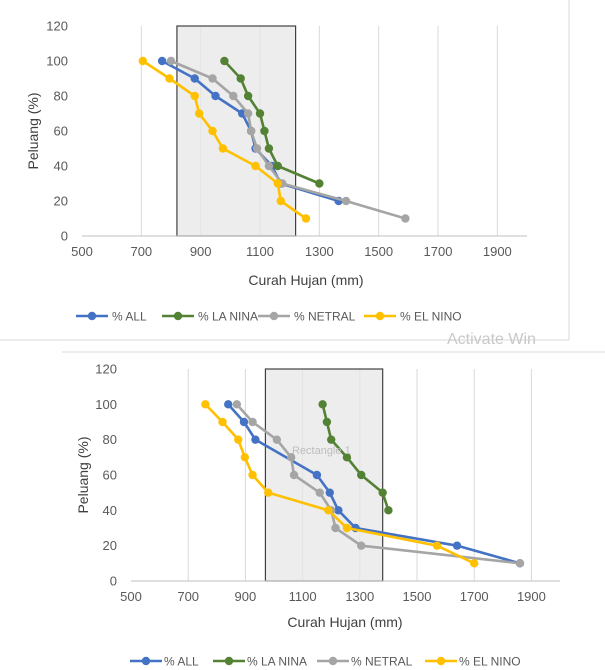  I want to click on chart-2-legend-item-all: % ALL, so click(164, 662).